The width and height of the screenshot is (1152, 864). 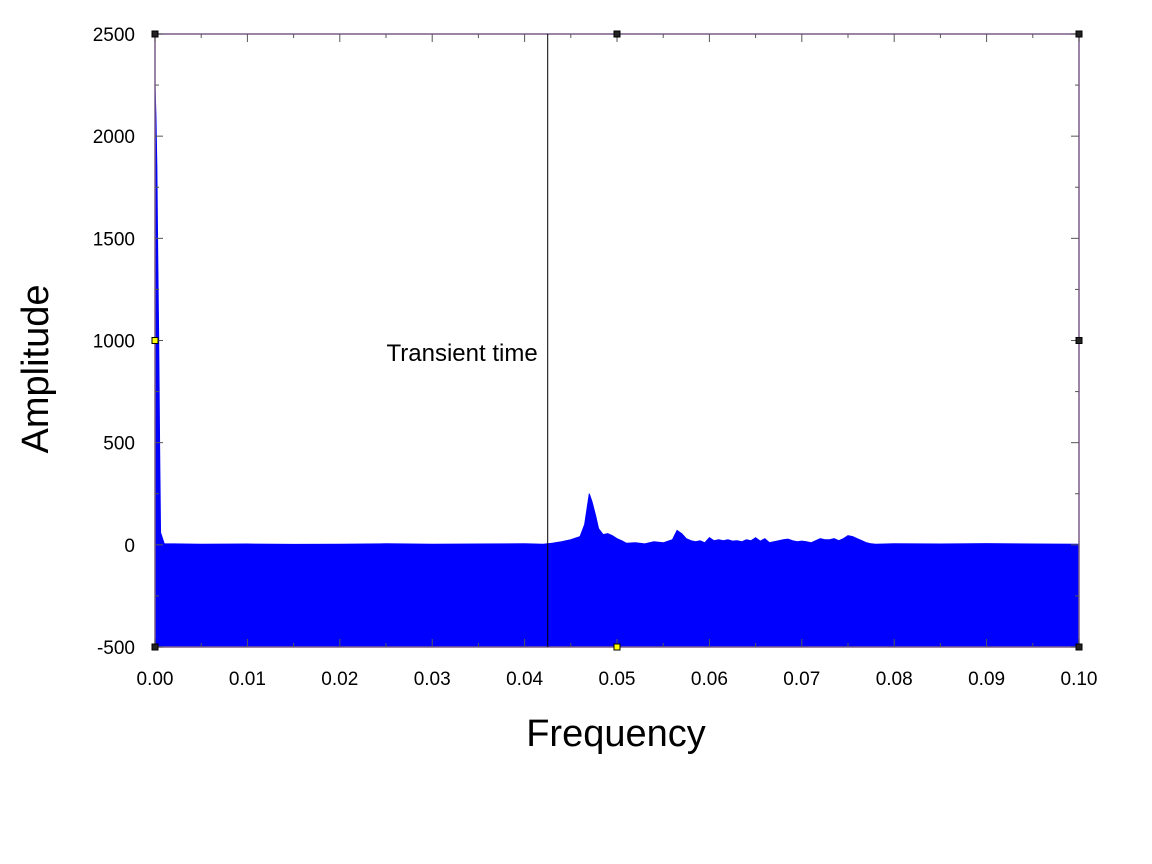 What do you see at coordinates (36, 369) in the screenshot?
I see `y-axis-title: Amplitude` at bounding box center [36, 369].